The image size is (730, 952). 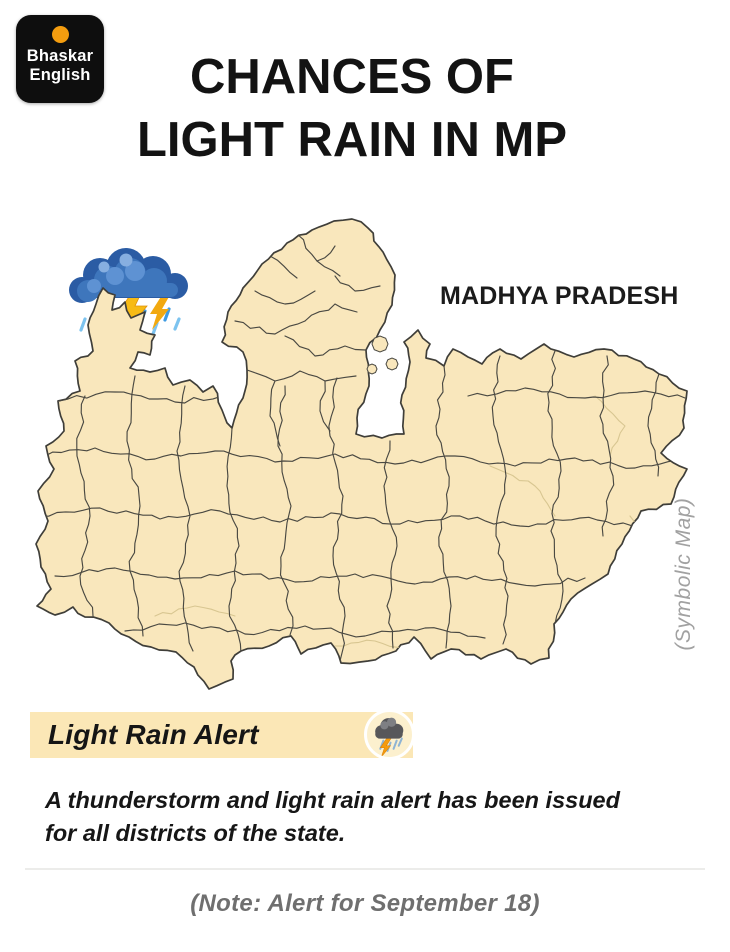 I want to click on page-title: CHANCES OF LIGHT RAIN IN MP, so click(x=352, y=109).